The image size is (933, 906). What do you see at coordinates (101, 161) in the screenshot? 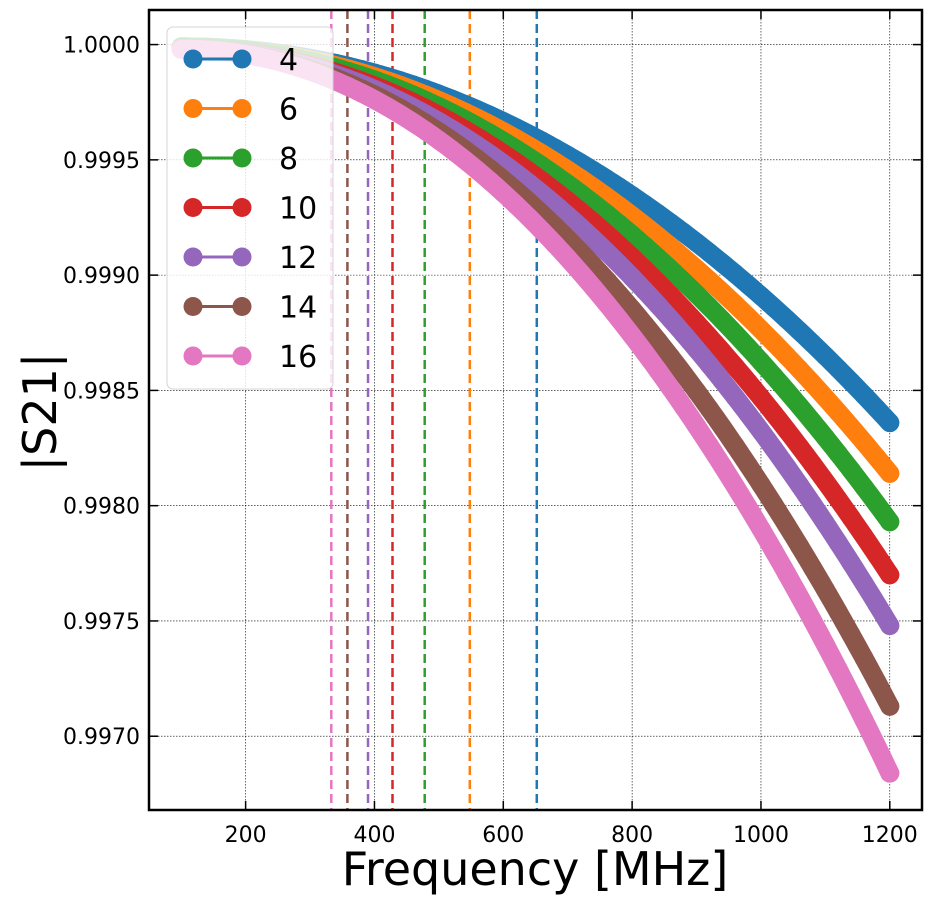
I see `y-tick-label: 0.9995` at bounding box center [101, 161].